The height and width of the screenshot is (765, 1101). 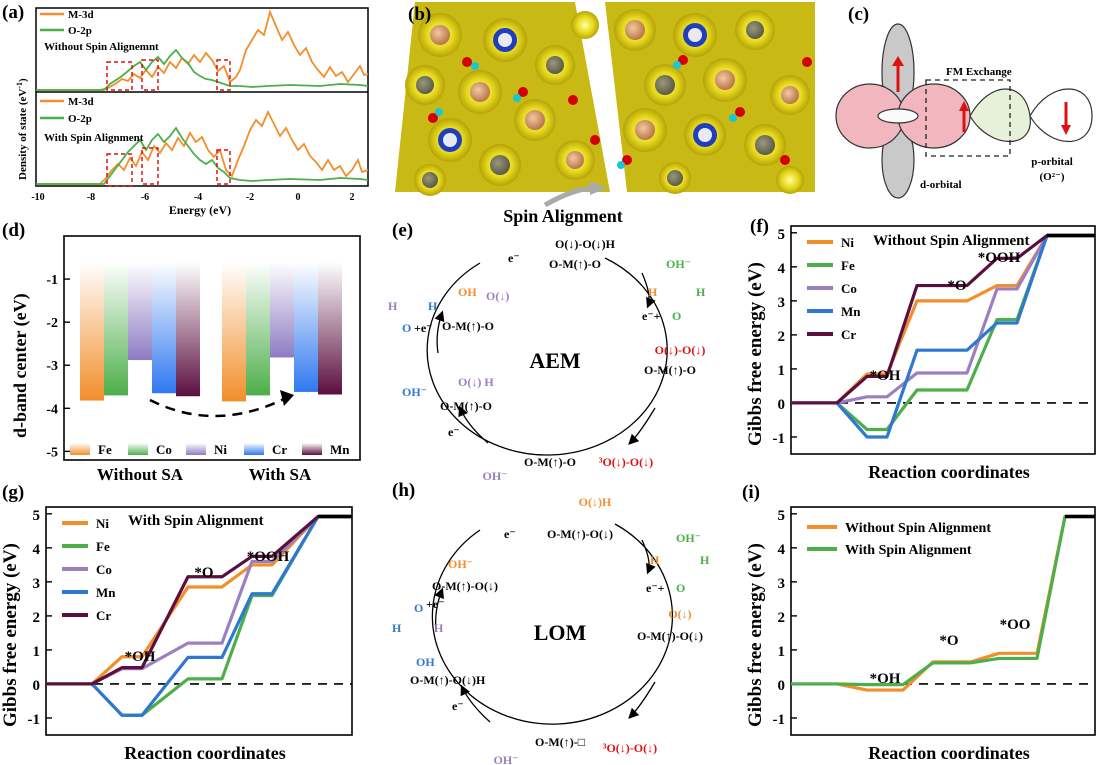 I want to click on dband-bar-mn, so click(x=330, y=328).